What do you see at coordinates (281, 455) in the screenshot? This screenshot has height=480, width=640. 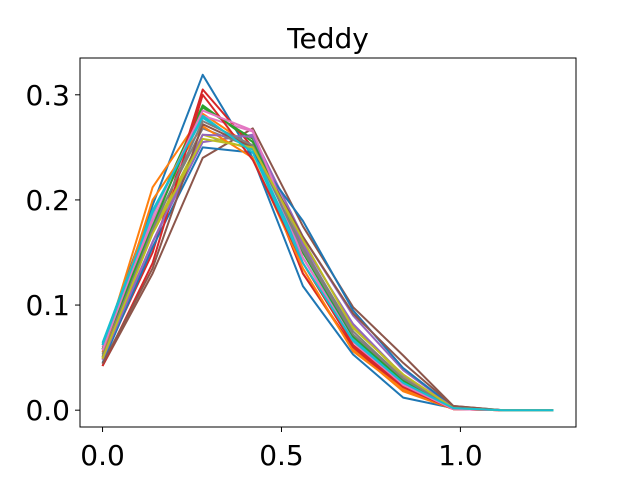 I see `x-tick-label: 0.5` at bounding box center [281, 455].